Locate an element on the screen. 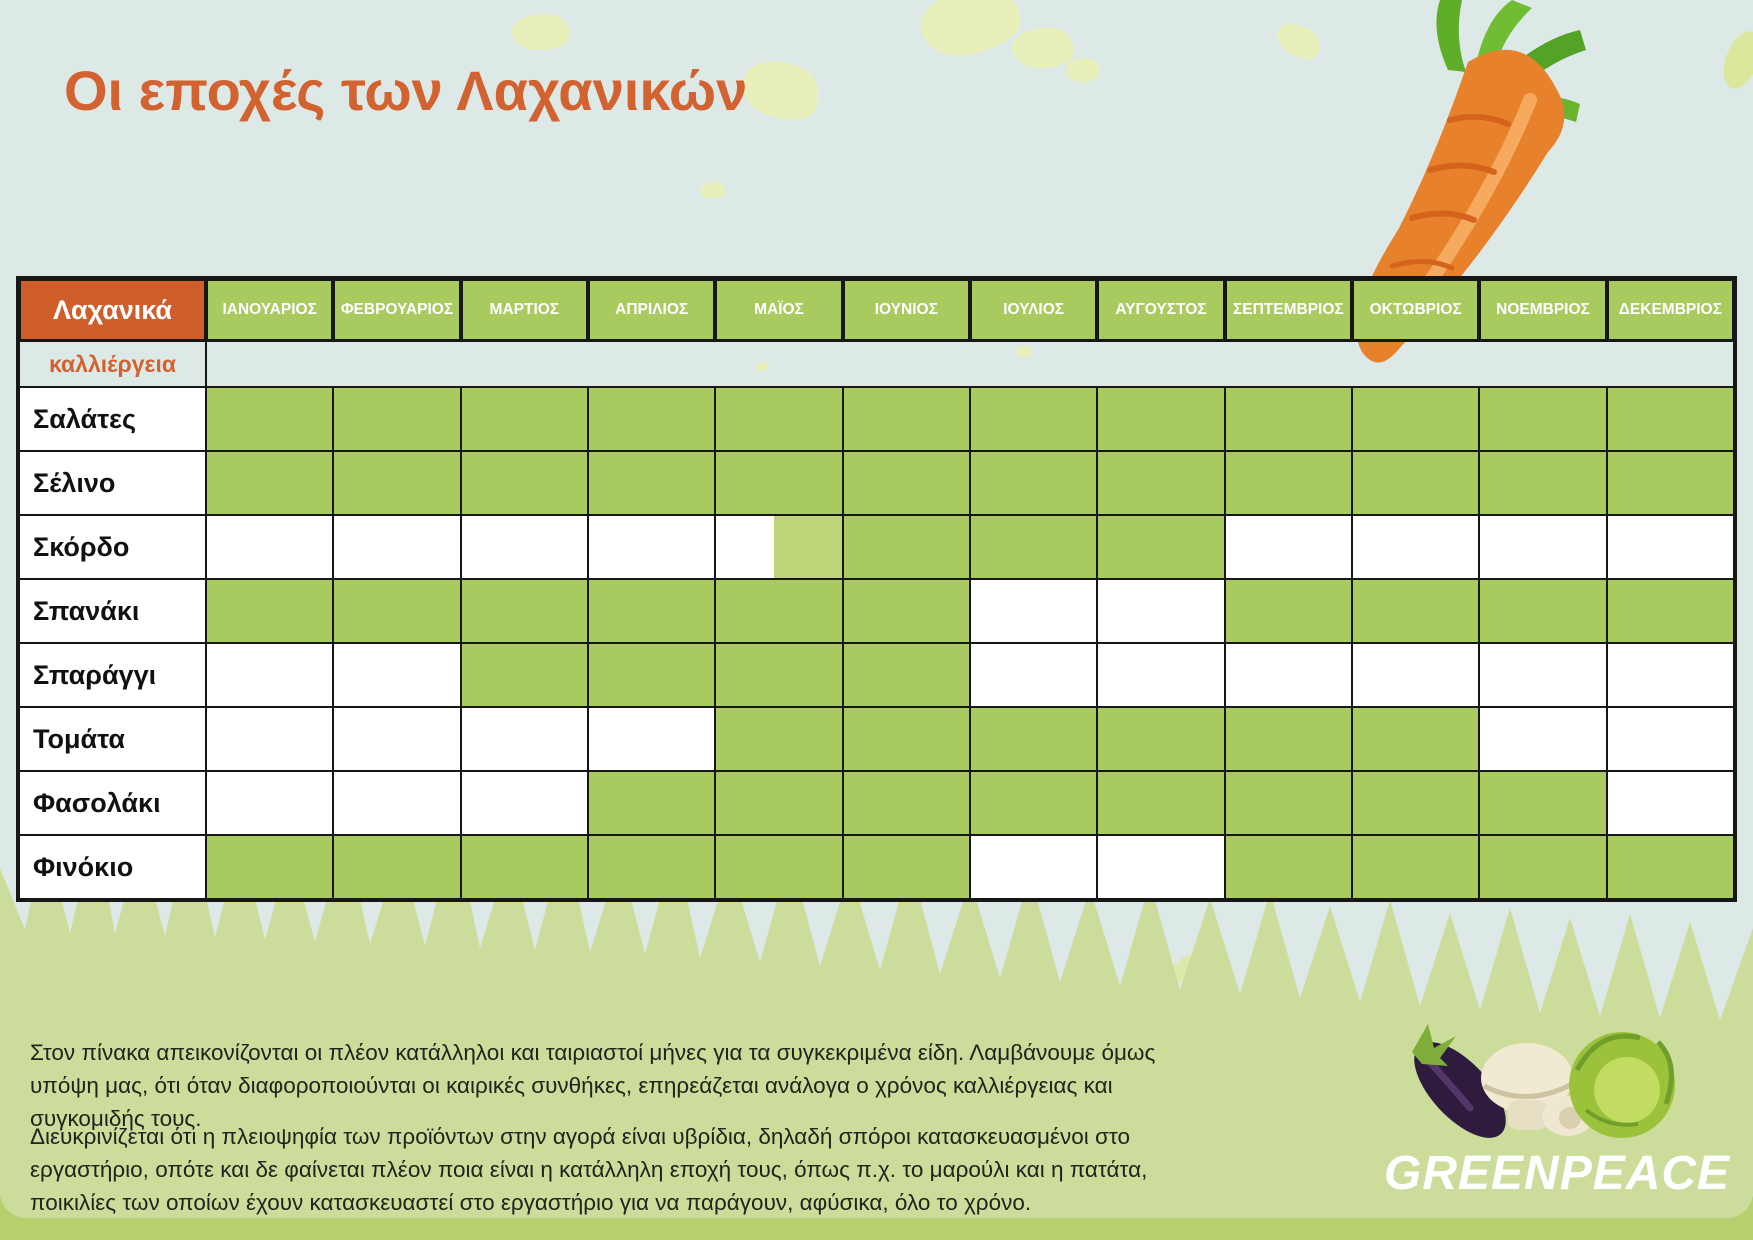  season-cell-r6-c5 is located at coordinates (779, 739).